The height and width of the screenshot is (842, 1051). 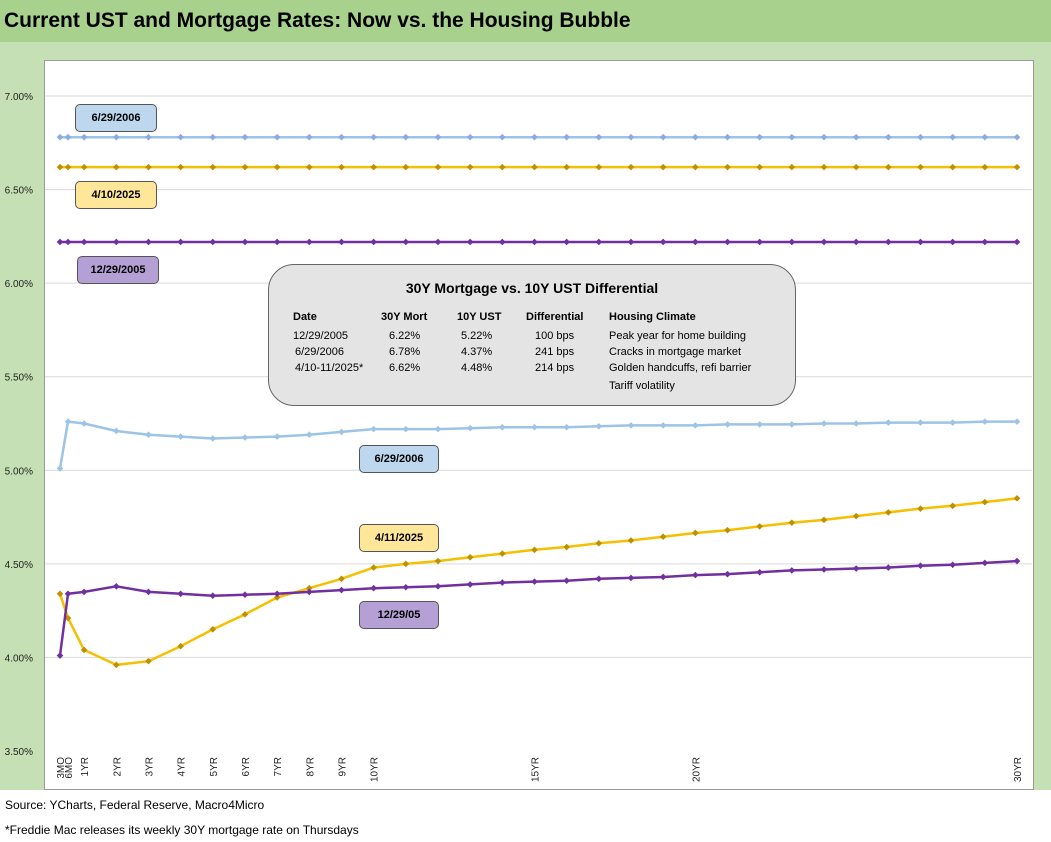 I want to click on row3-ust: 4.48%, so click(x=477, y=368).